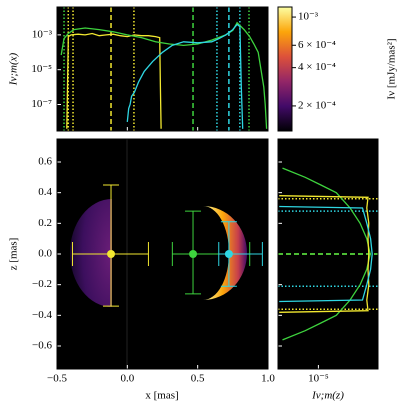 The height and width of the screenshot is (407, 407). I want to click on colorbar-tick-label: 2 × 10⁻⁴, so click(317, 105).